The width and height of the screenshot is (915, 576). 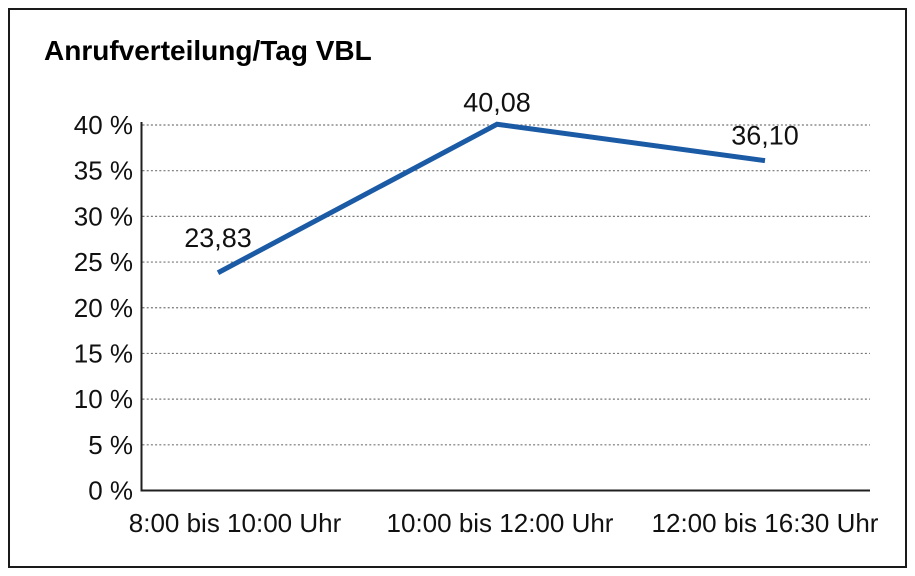 I want to click on x-tick-label: 12:00 bis 16:30 Uhr, so click(x=765, y=523).